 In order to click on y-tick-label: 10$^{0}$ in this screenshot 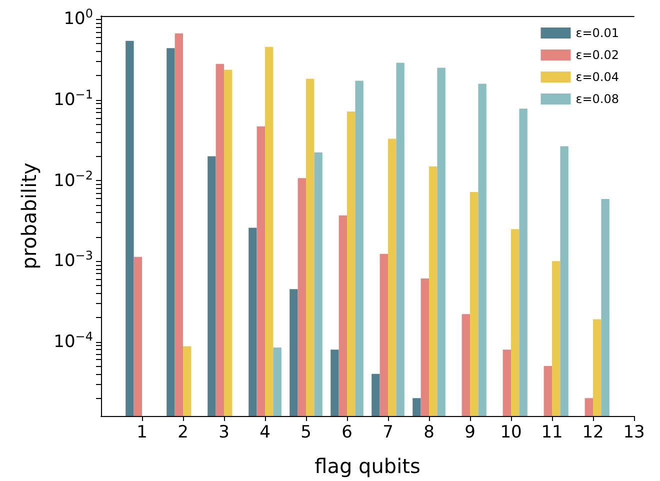, I will do `click(78, 18)`.